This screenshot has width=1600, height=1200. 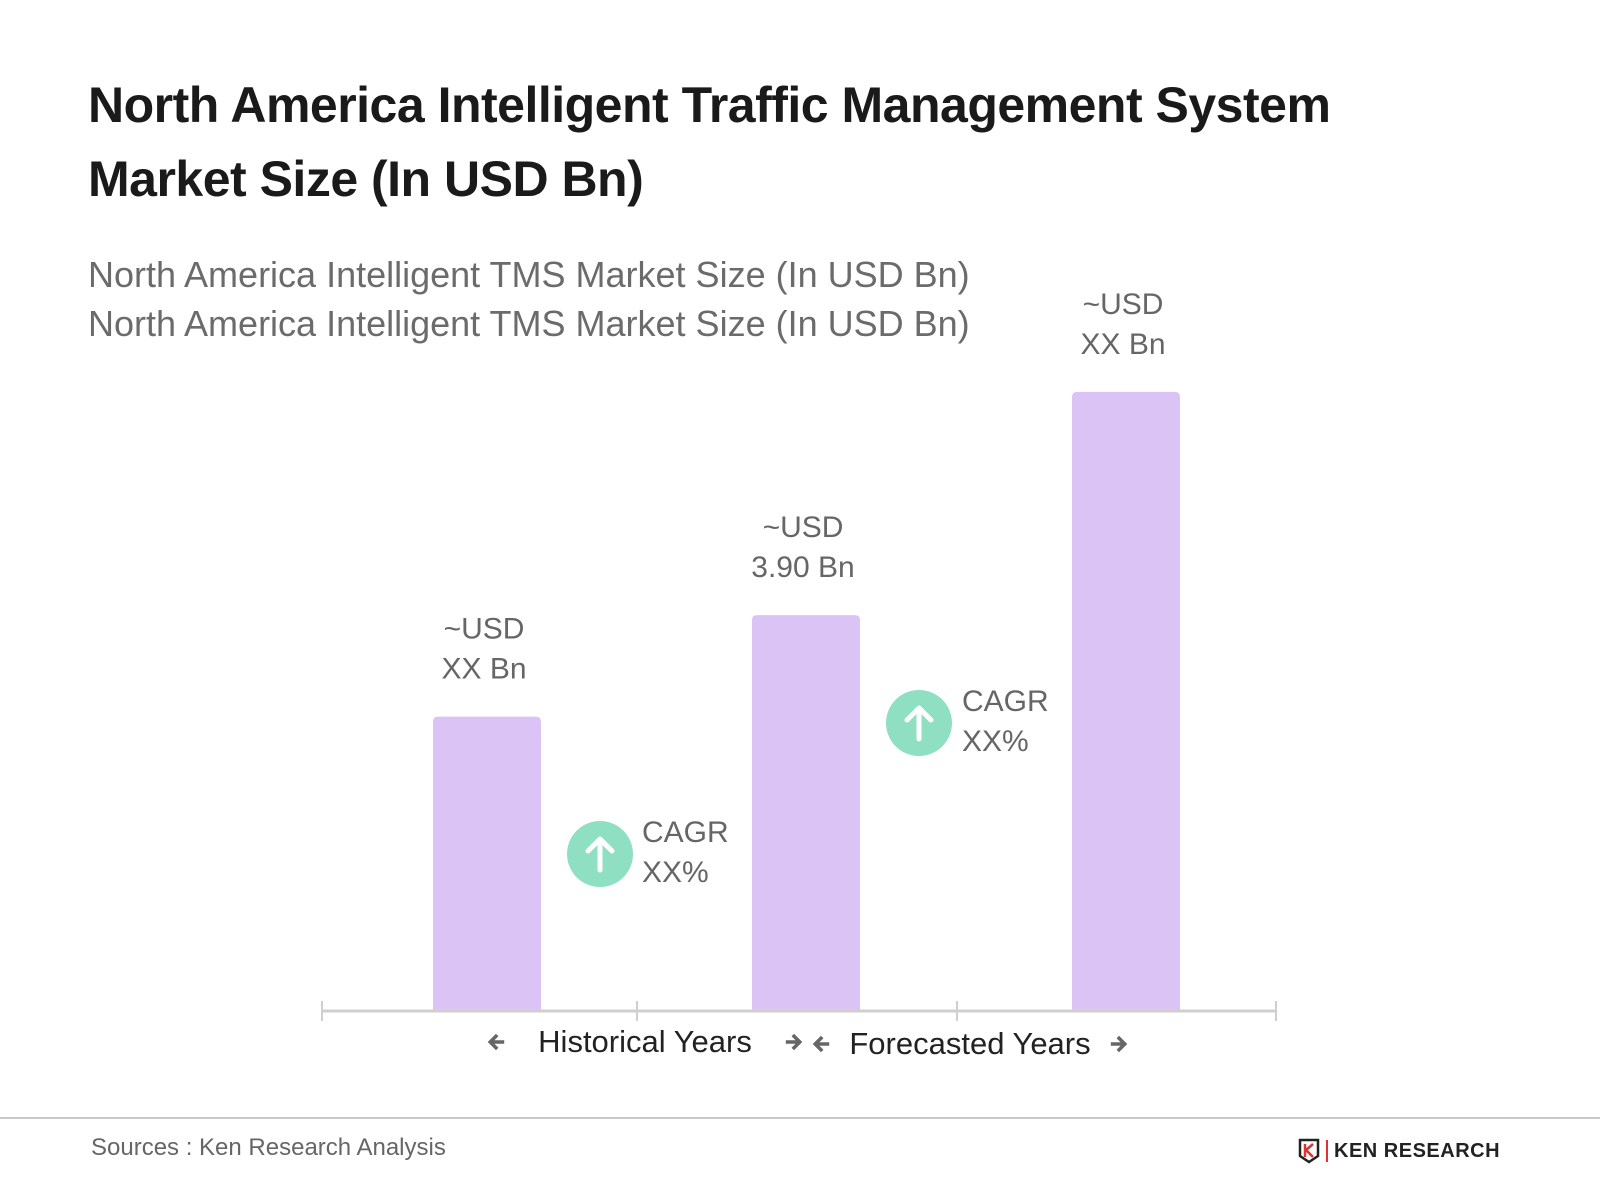 I want to click on logo-text: KEN RESEARCH, so click(x=1417, y=1150).